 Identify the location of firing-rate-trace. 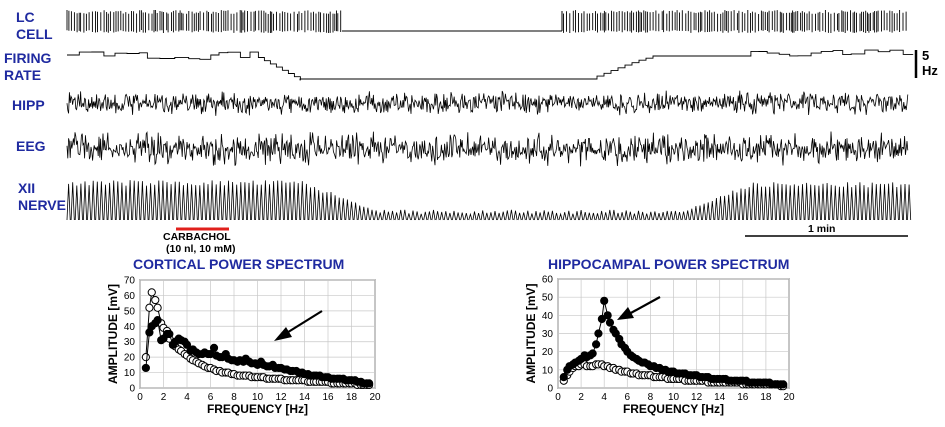
(490, 65).